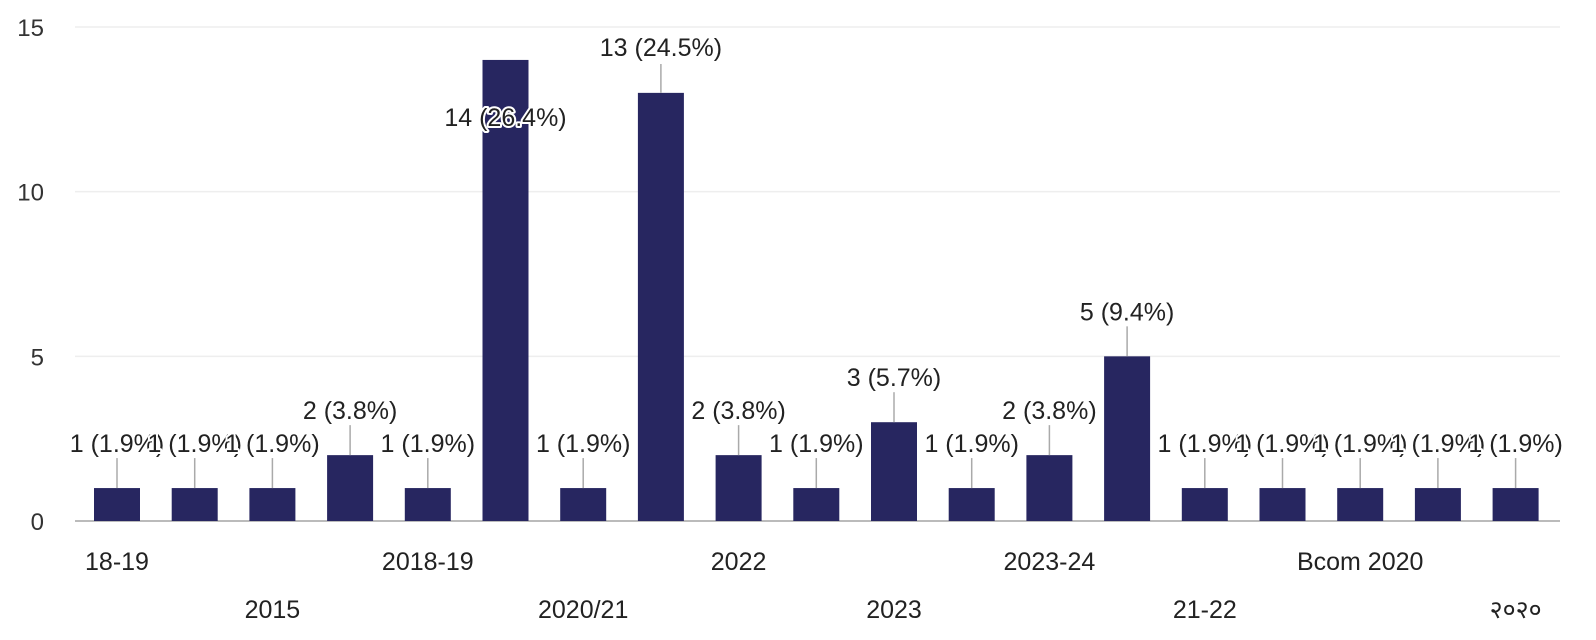 The width and height of the screenshot is (1596, 640). I want to click on x-tick-label: 2018-19, so click(428, 562).